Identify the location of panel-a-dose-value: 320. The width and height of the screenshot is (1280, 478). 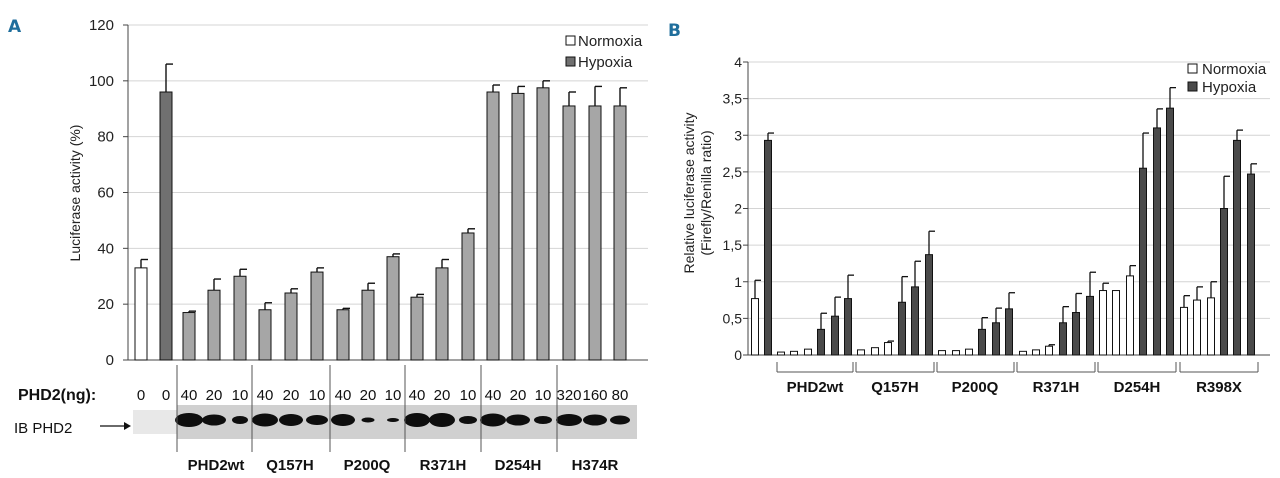
(568, 395).